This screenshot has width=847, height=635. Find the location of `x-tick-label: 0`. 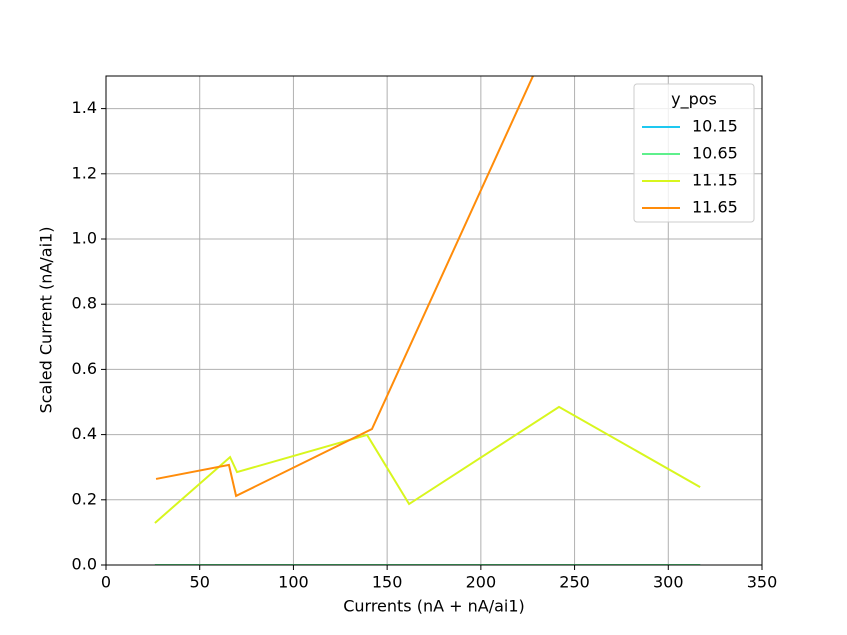

x-tick-label: 0 is located at coordinates (106, 582).